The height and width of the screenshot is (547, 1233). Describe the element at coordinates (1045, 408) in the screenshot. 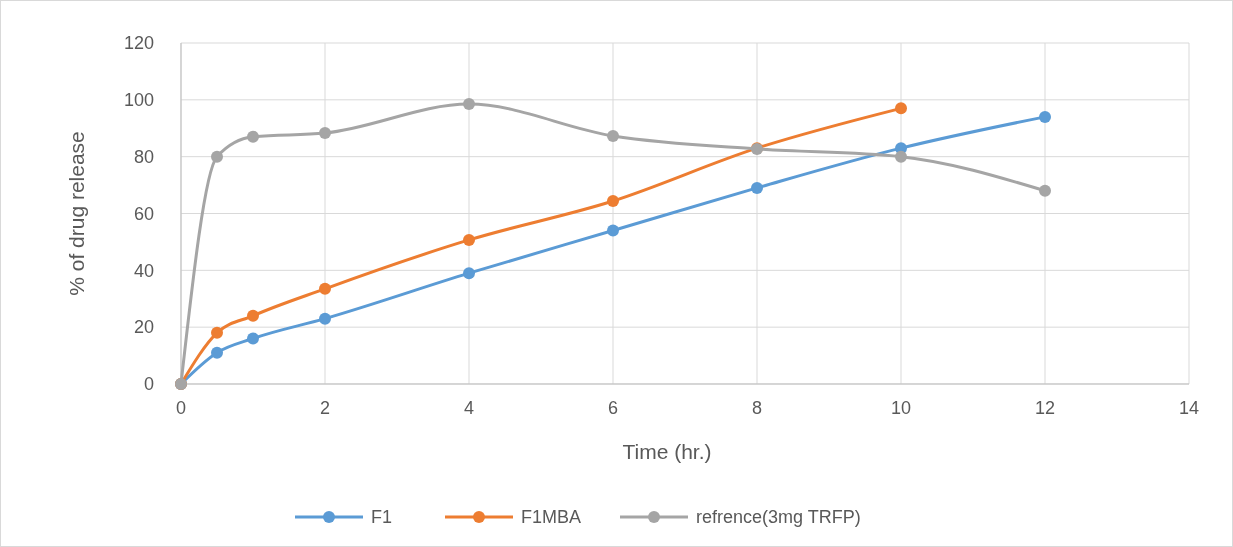

I see `x-tick-label: 12` at that location.